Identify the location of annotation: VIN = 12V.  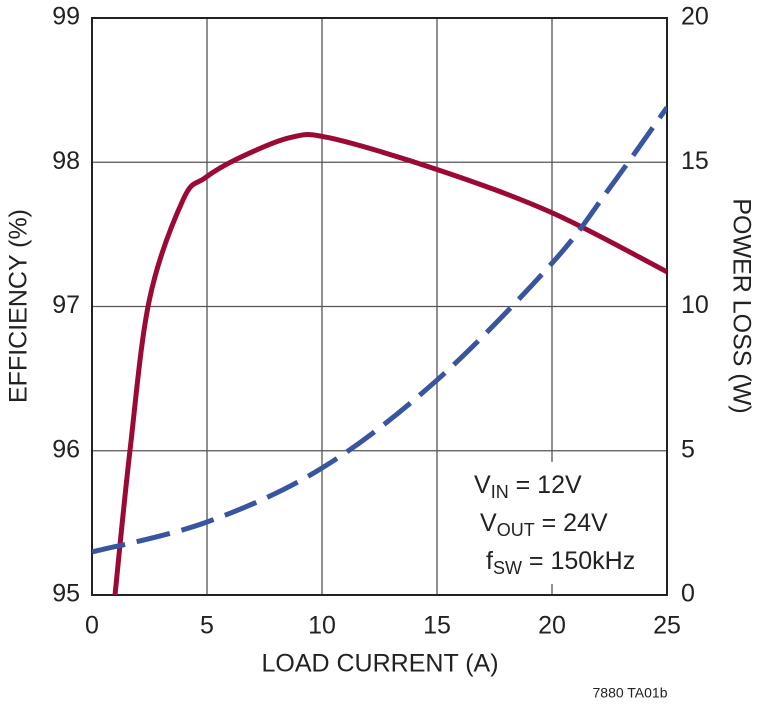
(528, 486).